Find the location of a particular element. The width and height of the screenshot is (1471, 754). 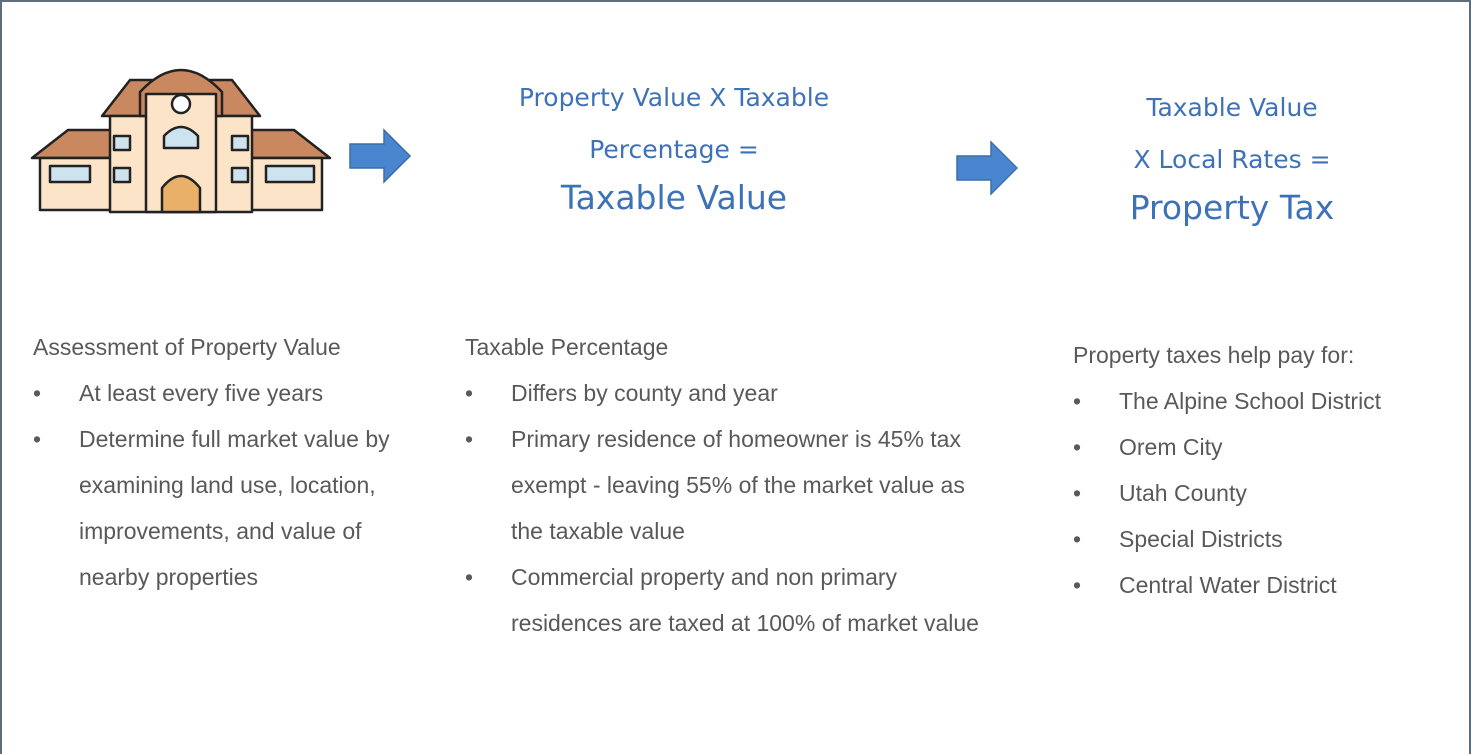

formula-result: Taxable Value is located at coordinates (674, 197).